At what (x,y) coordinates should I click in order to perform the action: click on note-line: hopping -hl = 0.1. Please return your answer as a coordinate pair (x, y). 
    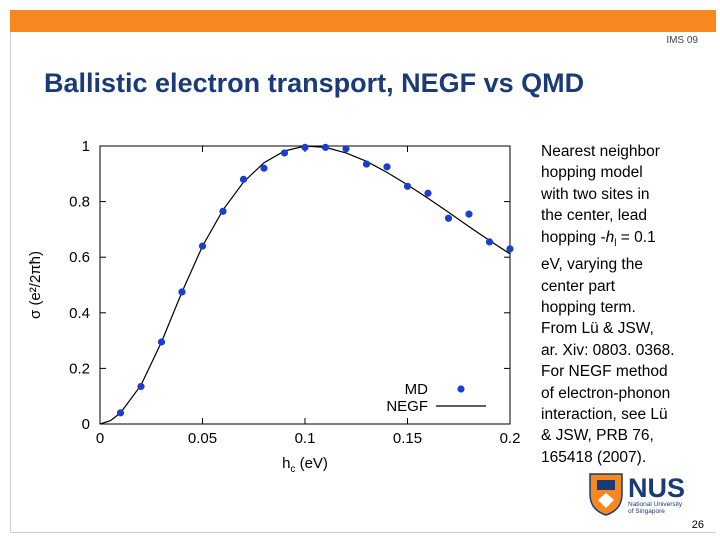
    Looking at the image, I should click on (621, 241).